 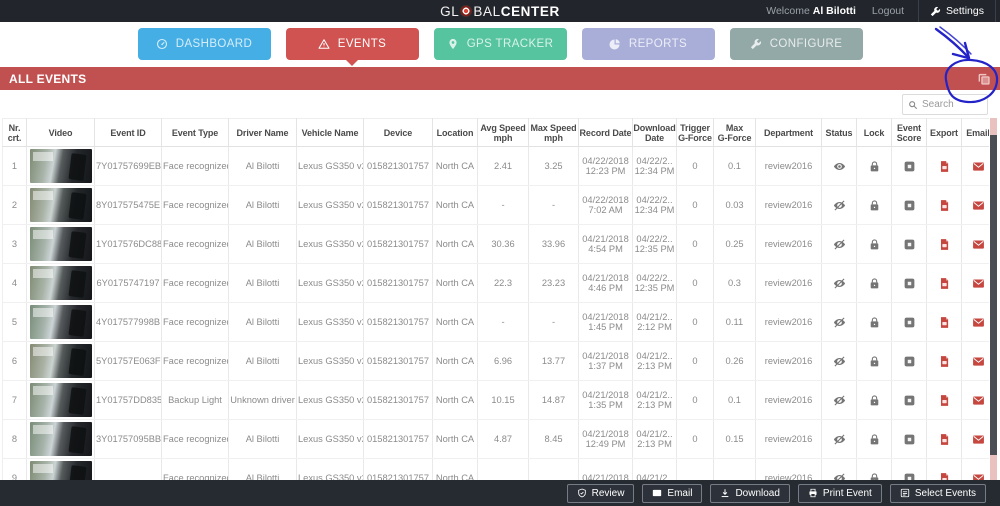 What do you see at coordinates (605, 361) in the screenshot?
I see `cell-record: 04/21/2018 1:37 PM` at bounding box center [605, 361].